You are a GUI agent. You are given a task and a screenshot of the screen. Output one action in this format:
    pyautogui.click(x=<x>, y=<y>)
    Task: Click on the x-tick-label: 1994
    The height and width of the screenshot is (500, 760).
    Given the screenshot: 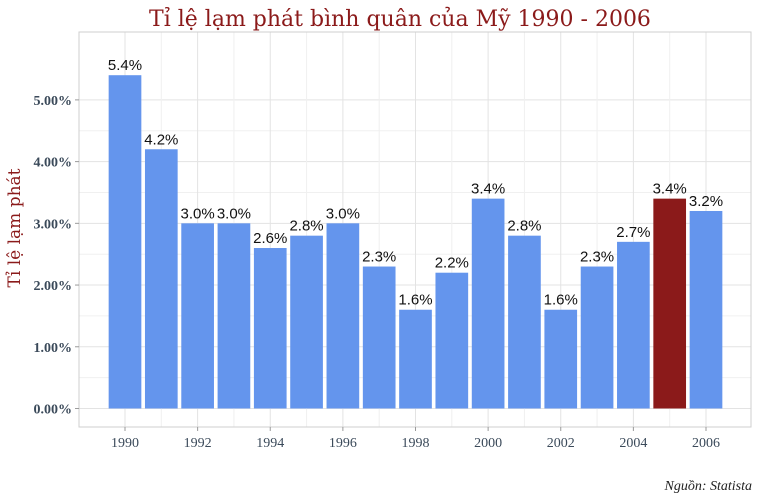 What is the action you would take?
    pyautogui.click(x=270, y=443)
    